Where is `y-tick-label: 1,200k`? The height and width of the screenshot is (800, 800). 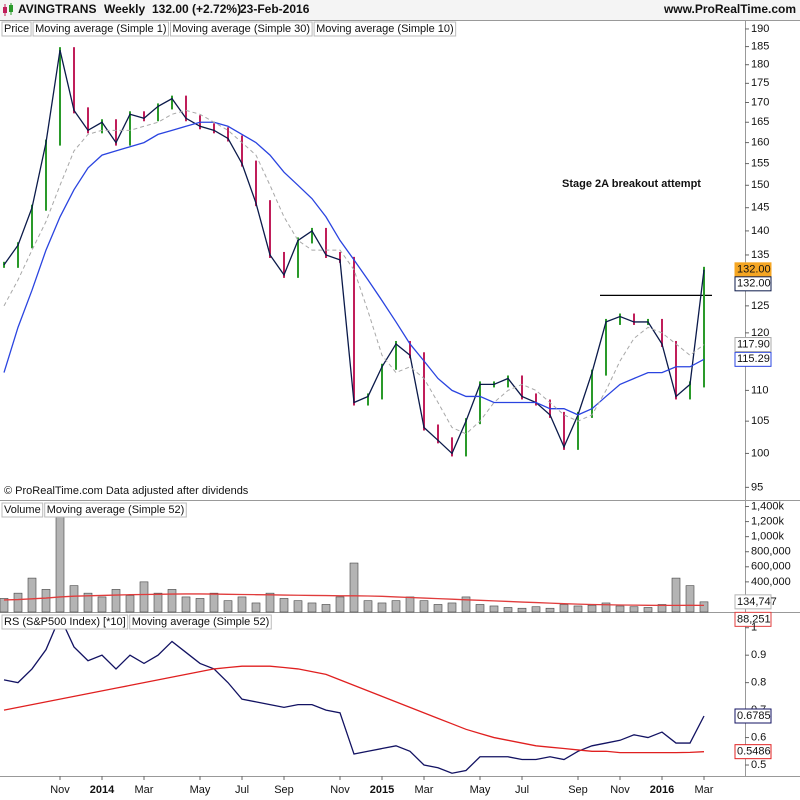
y-tick-label: 1,200k is located at coordinates (768, 521).